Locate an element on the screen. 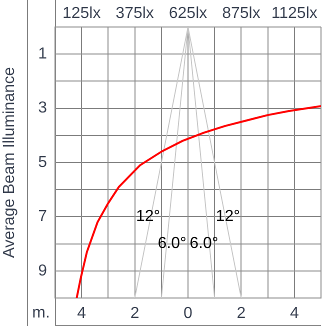  y-axis-title: Average Beam Illuminance is located at coordinates (9, 162).